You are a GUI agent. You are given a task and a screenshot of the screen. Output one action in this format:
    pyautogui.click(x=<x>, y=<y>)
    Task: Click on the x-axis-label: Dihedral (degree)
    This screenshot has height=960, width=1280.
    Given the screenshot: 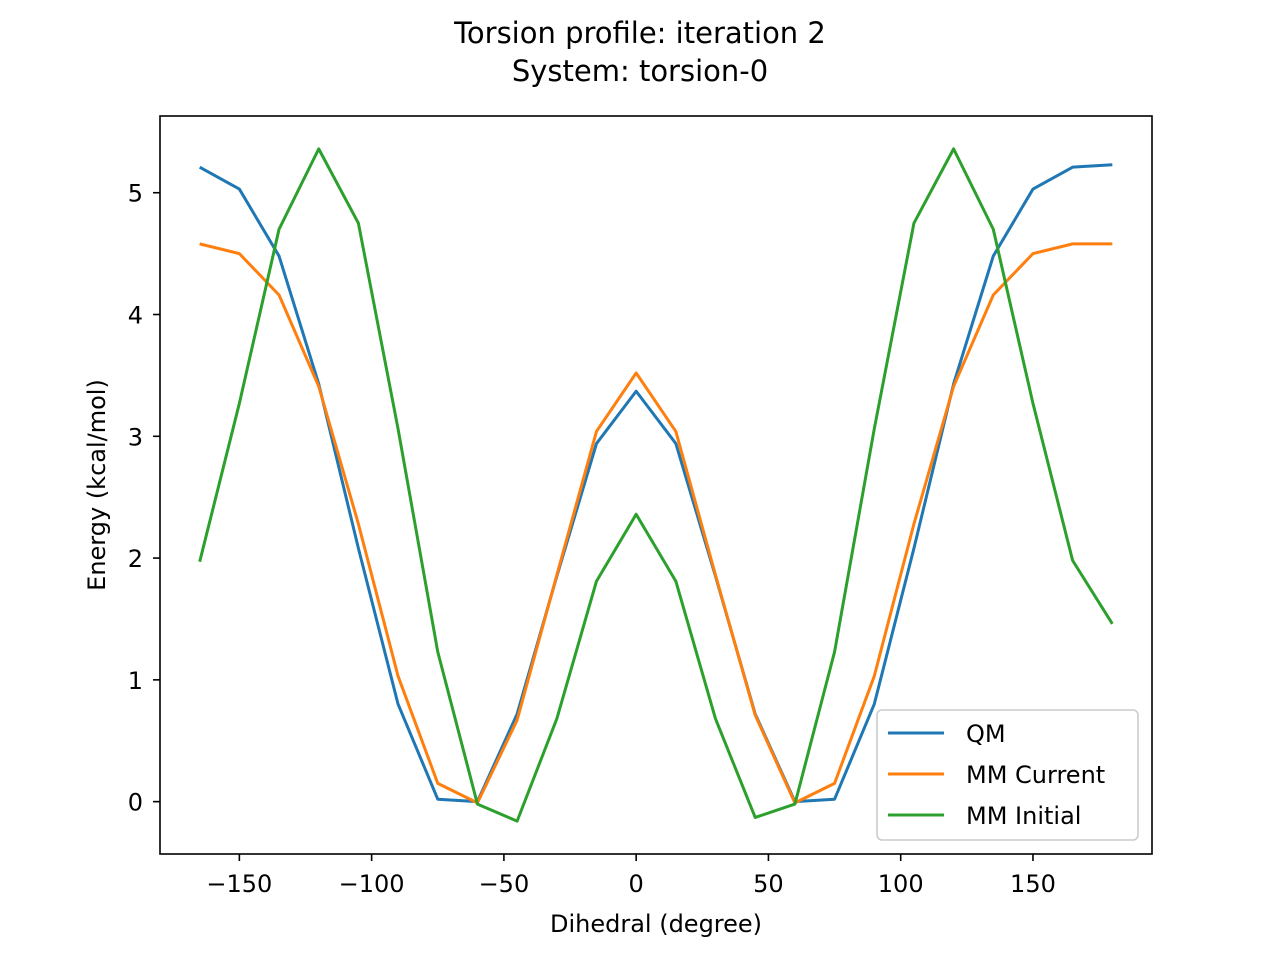 What is the action you would take?
    pyautogui.click(x=656, y=924)
    